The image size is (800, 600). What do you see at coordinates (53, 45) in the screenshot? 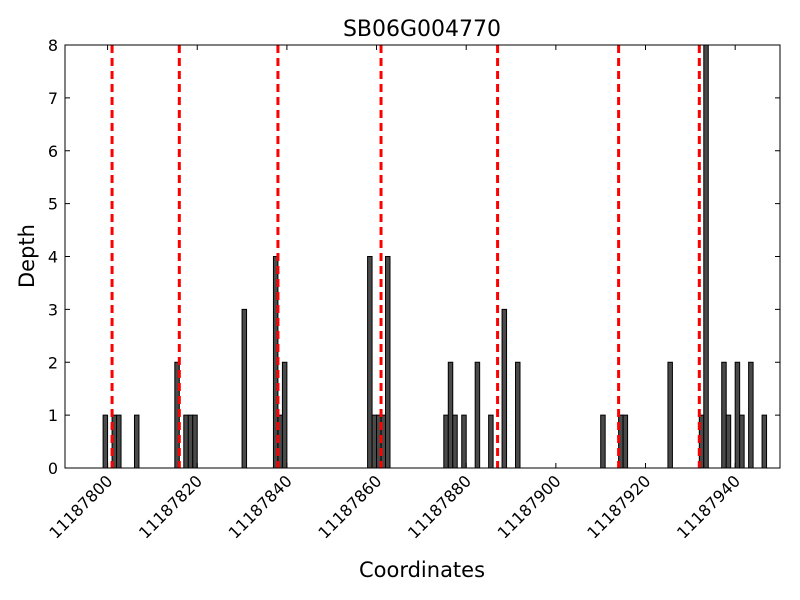
I see `y-tick-label: 8` at bounding box center [53, 45].